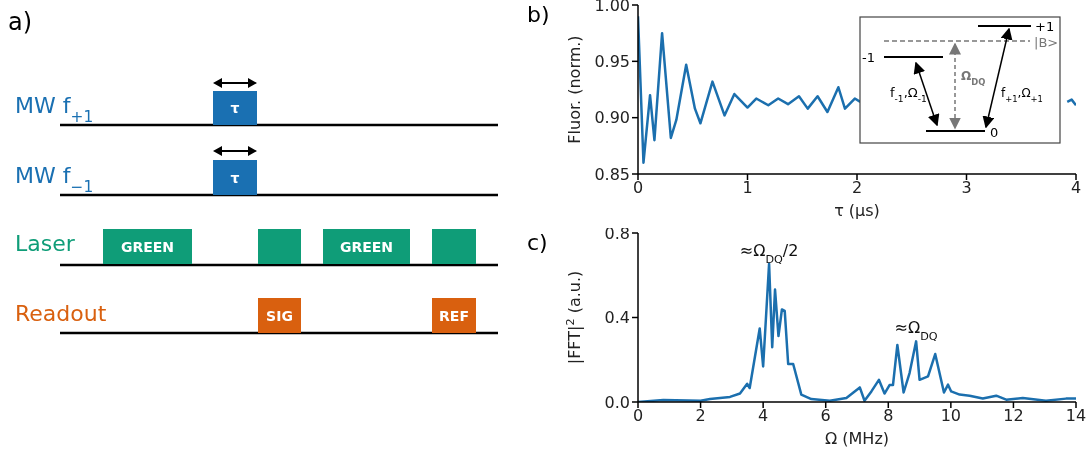 Image resolution: width=1092 pixels, height=459 pixels. I want to click on x-axis-title: Ω (MHz), so click(857, 438).